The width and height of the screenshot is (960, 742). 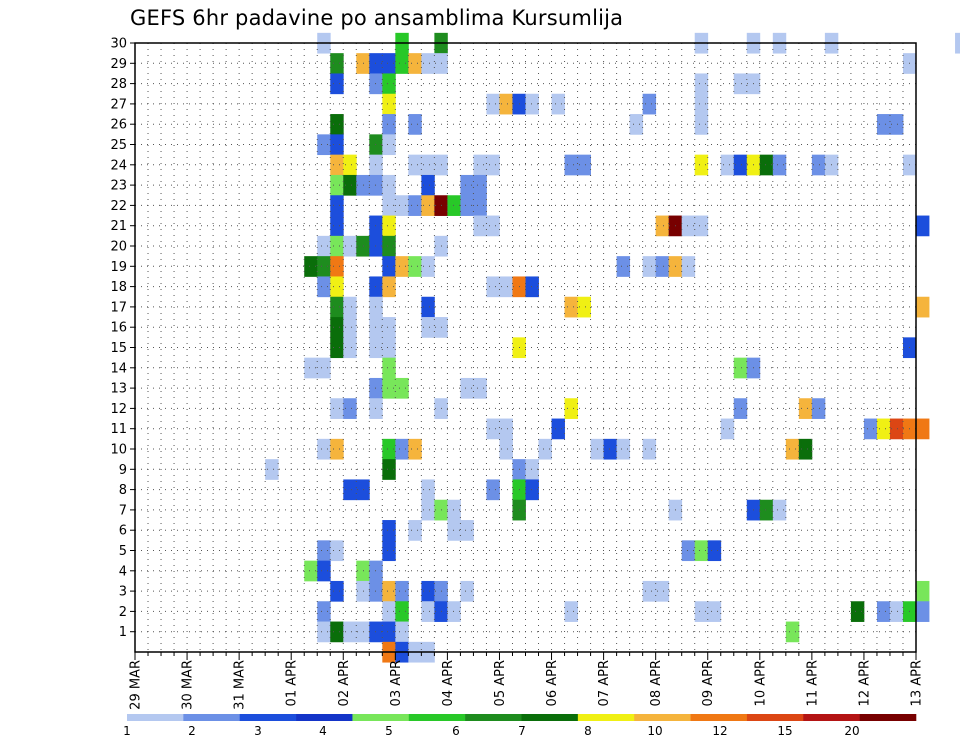 What do you see at coordinates (118, 206) in the screenshot?
I see `y-tick-label: 22` at bounding box center [118, 206].